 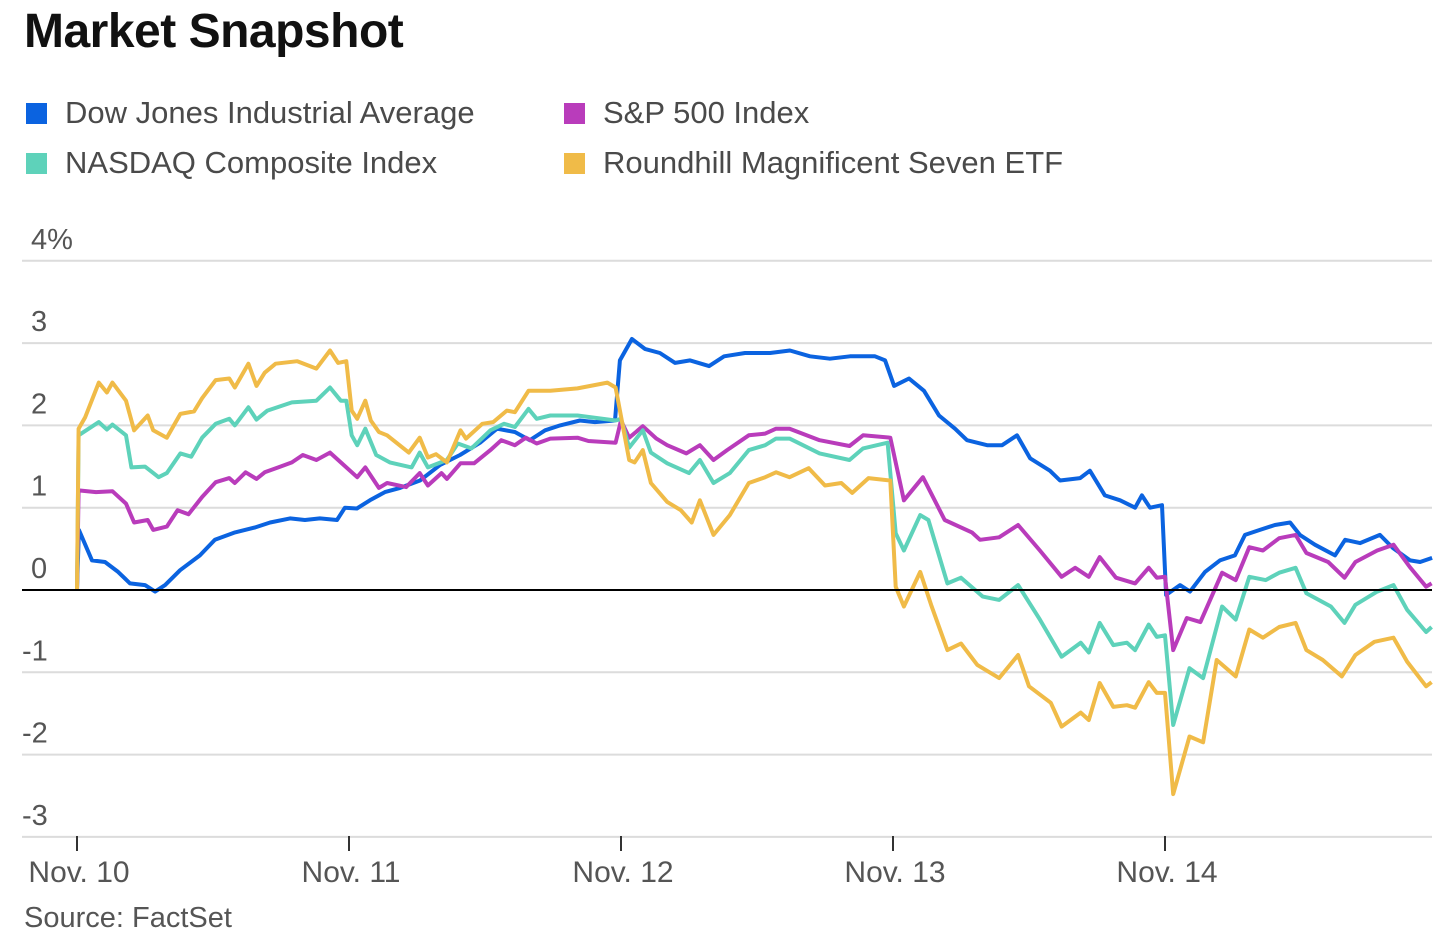 I want to click on y-tick-label: 2, so click(x=39, y=404).